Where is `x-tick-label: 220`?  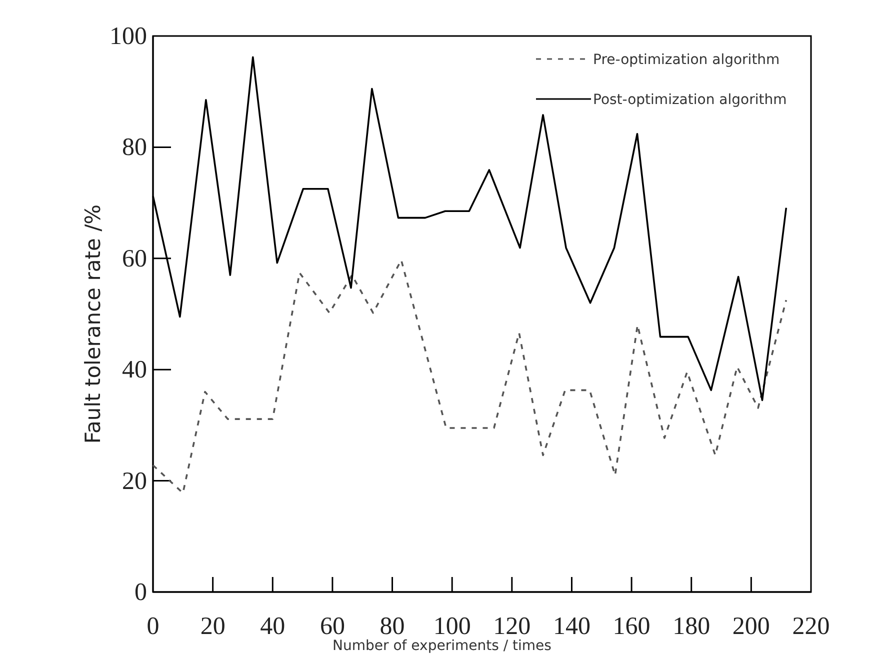 x-tick-label: 220 is located at coordinates (811, 626).